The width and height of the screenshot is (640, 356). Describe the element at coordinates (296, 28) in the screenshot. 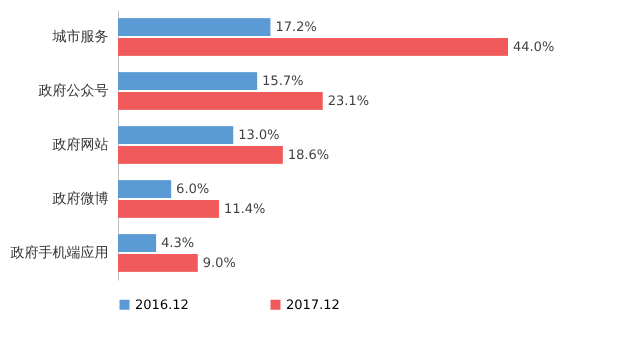

I see `data-label: 17.2%` at that location.